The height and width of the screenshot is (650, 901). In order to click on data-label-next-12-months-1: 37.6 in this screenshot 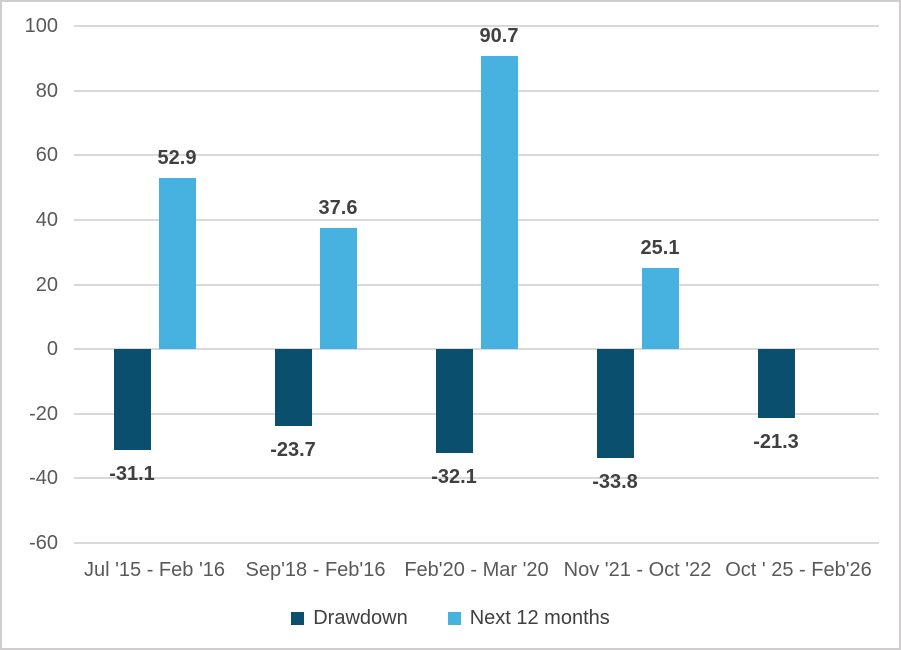, I will do `click(338, 207)`.